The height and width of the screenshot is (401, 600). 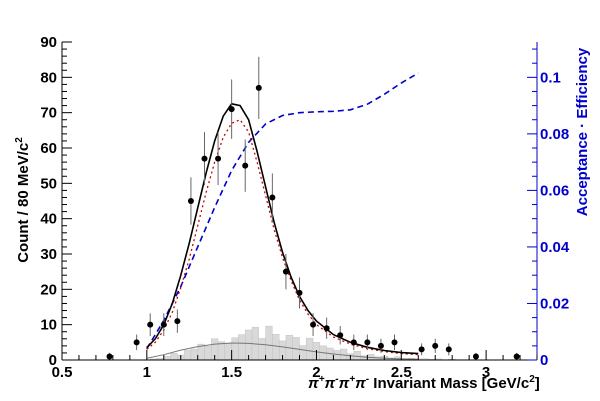 I want to click on x-tick-label: 0.5, so click(x=62, y=372).